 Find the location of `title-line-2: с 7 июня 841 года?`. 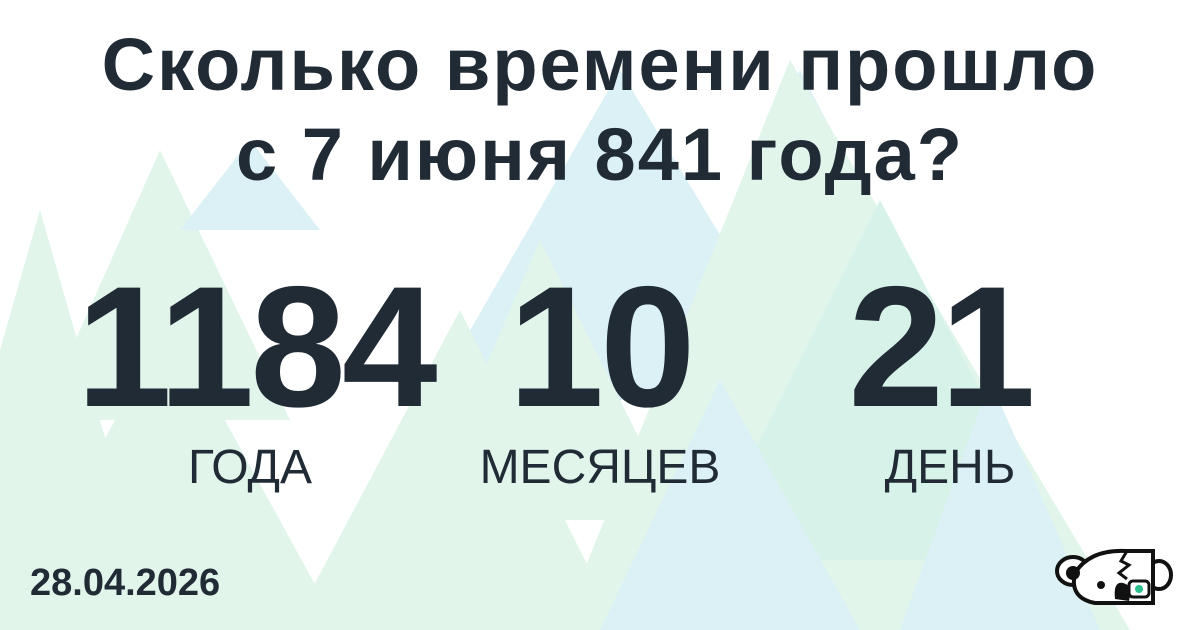

title-line-2: с 7 июня 841 года? is located at coordinates (600, 154).